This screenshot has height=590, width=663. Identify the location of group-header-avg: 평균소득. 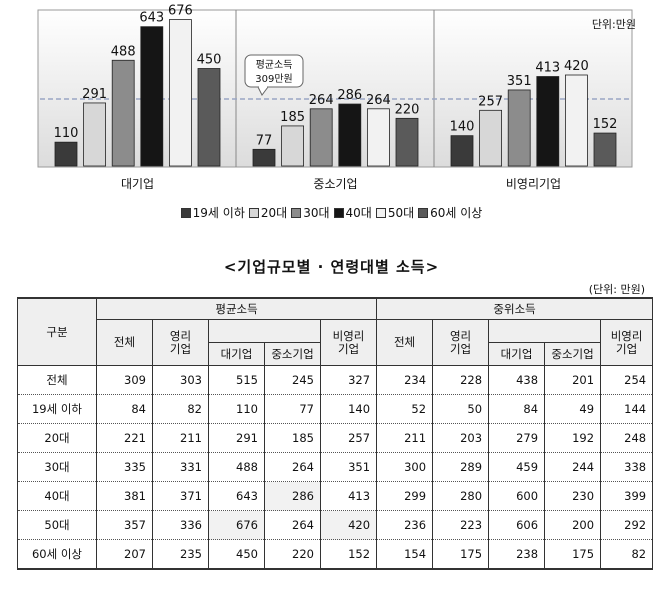
(236, 308).